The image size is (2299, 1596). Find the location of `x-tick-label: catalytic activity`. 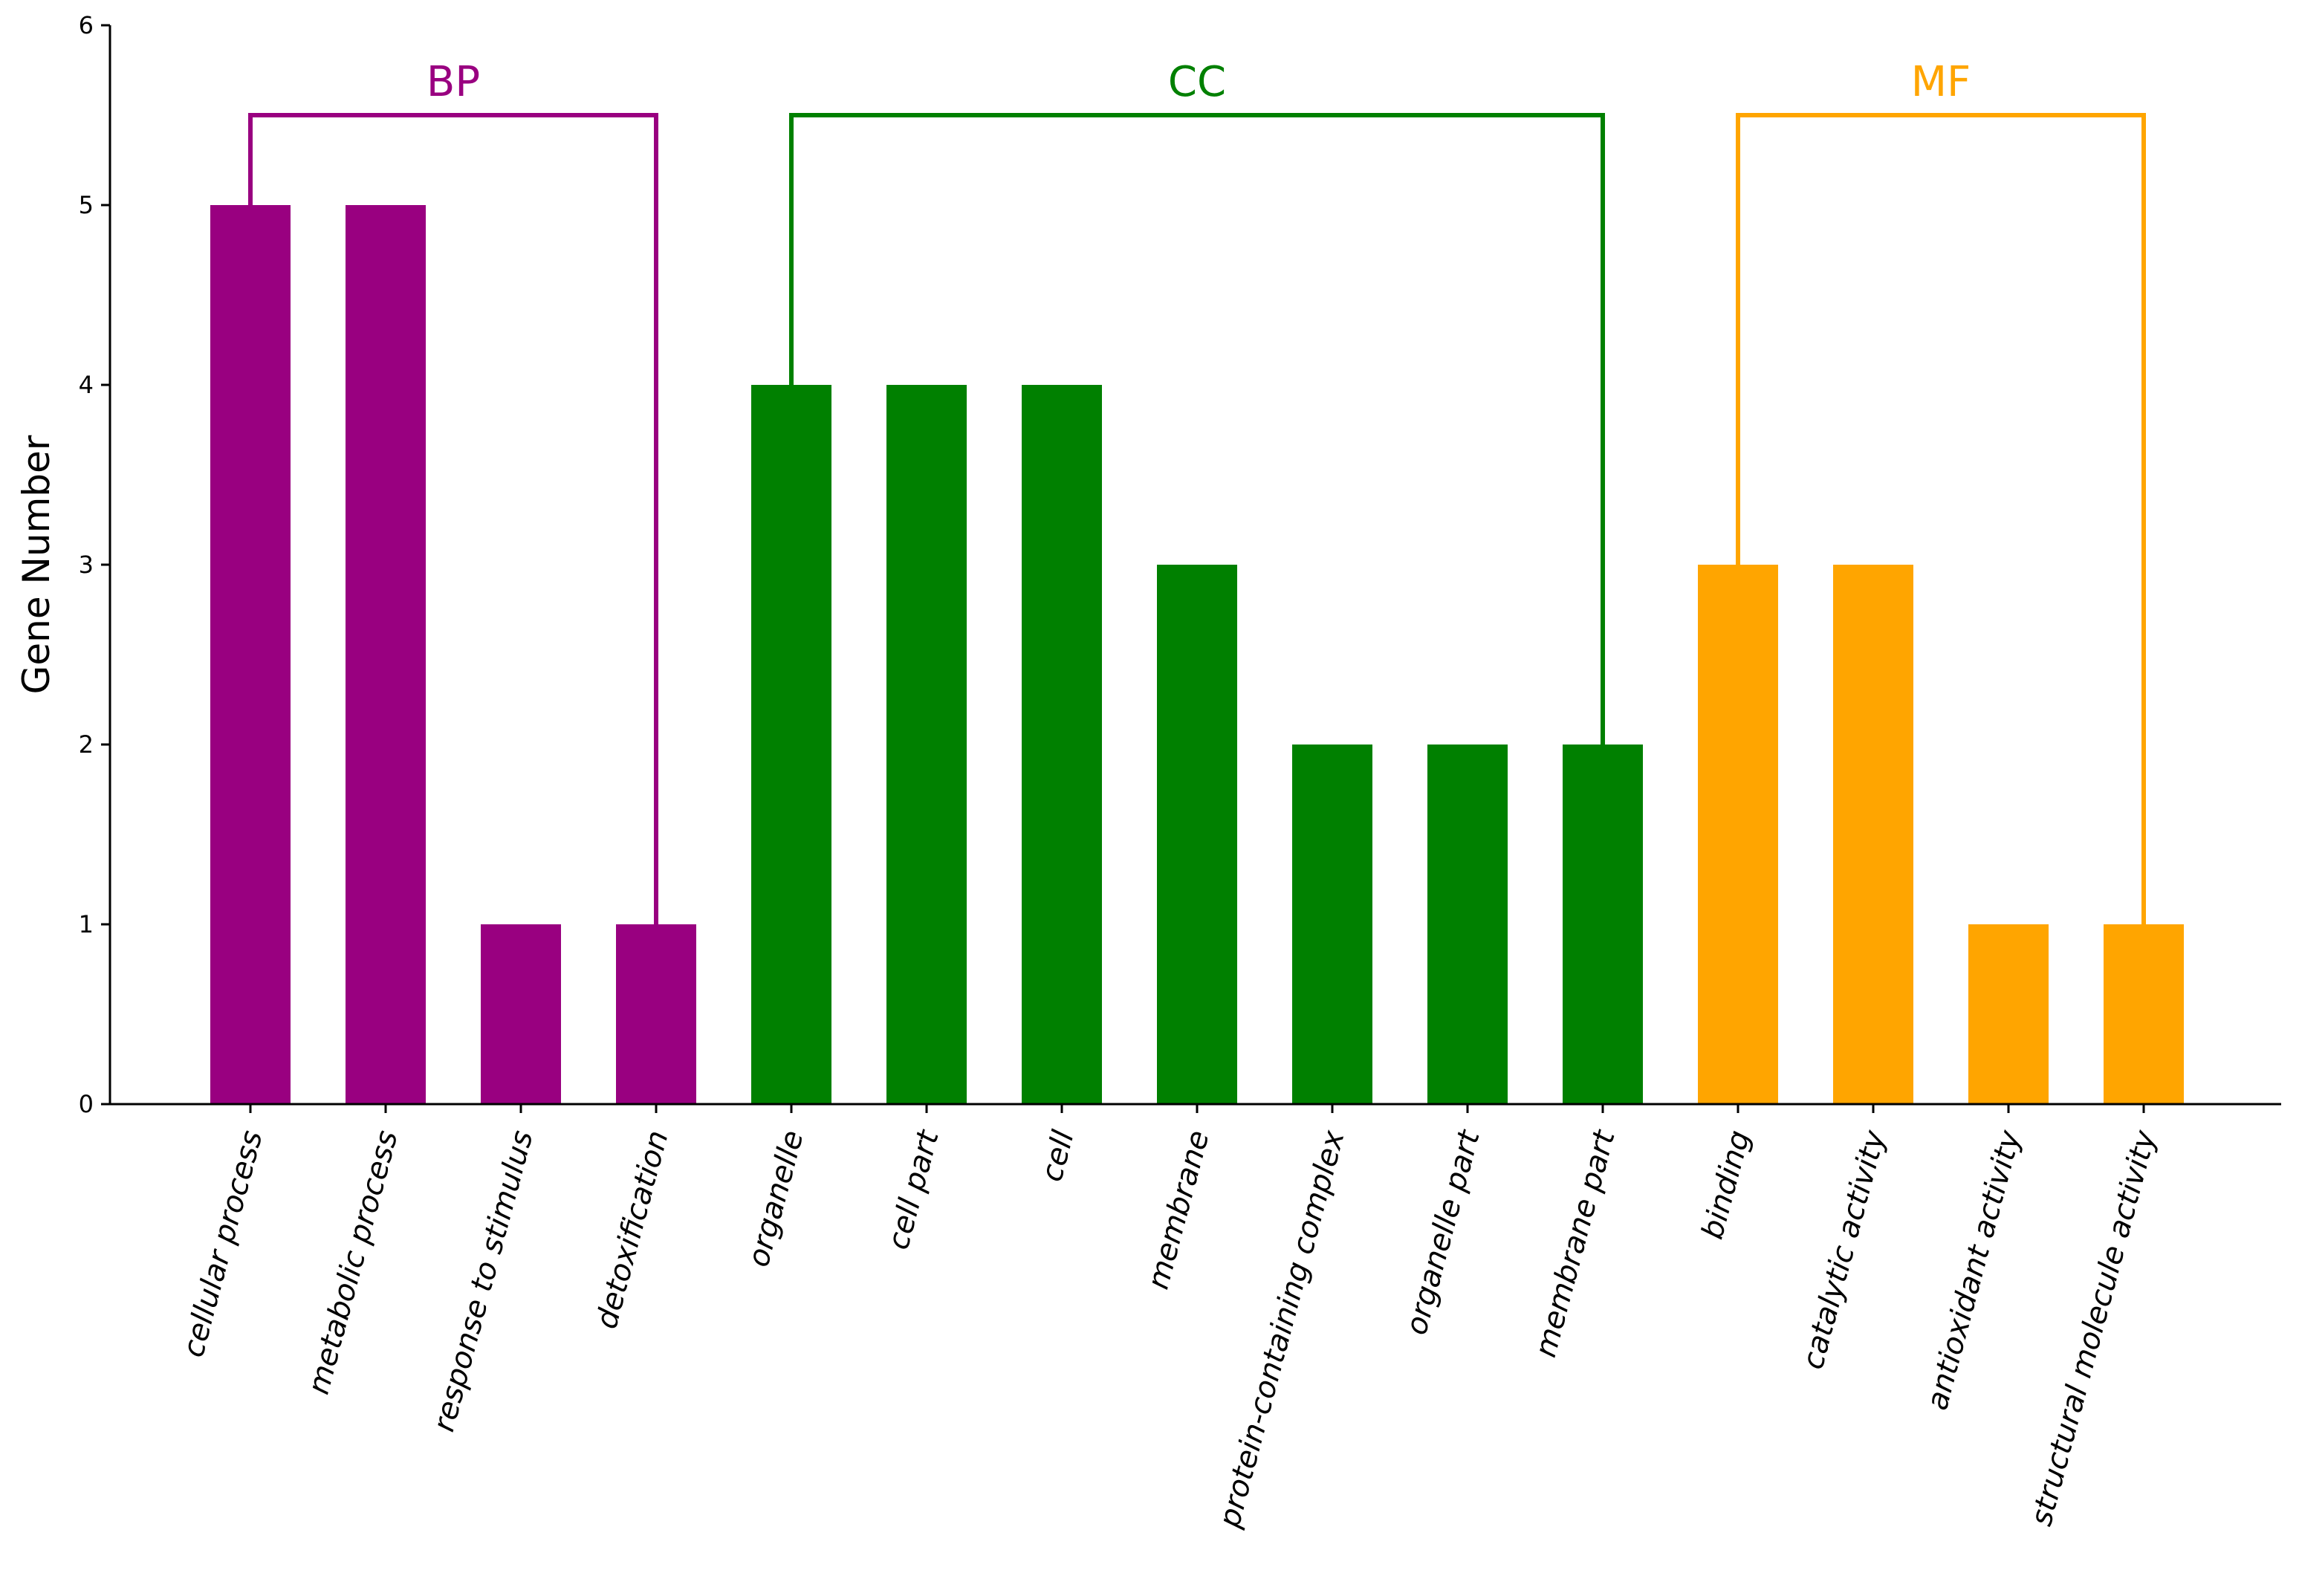

x-tick-label: catalytic activity is located at coordinates (1845, 1249).